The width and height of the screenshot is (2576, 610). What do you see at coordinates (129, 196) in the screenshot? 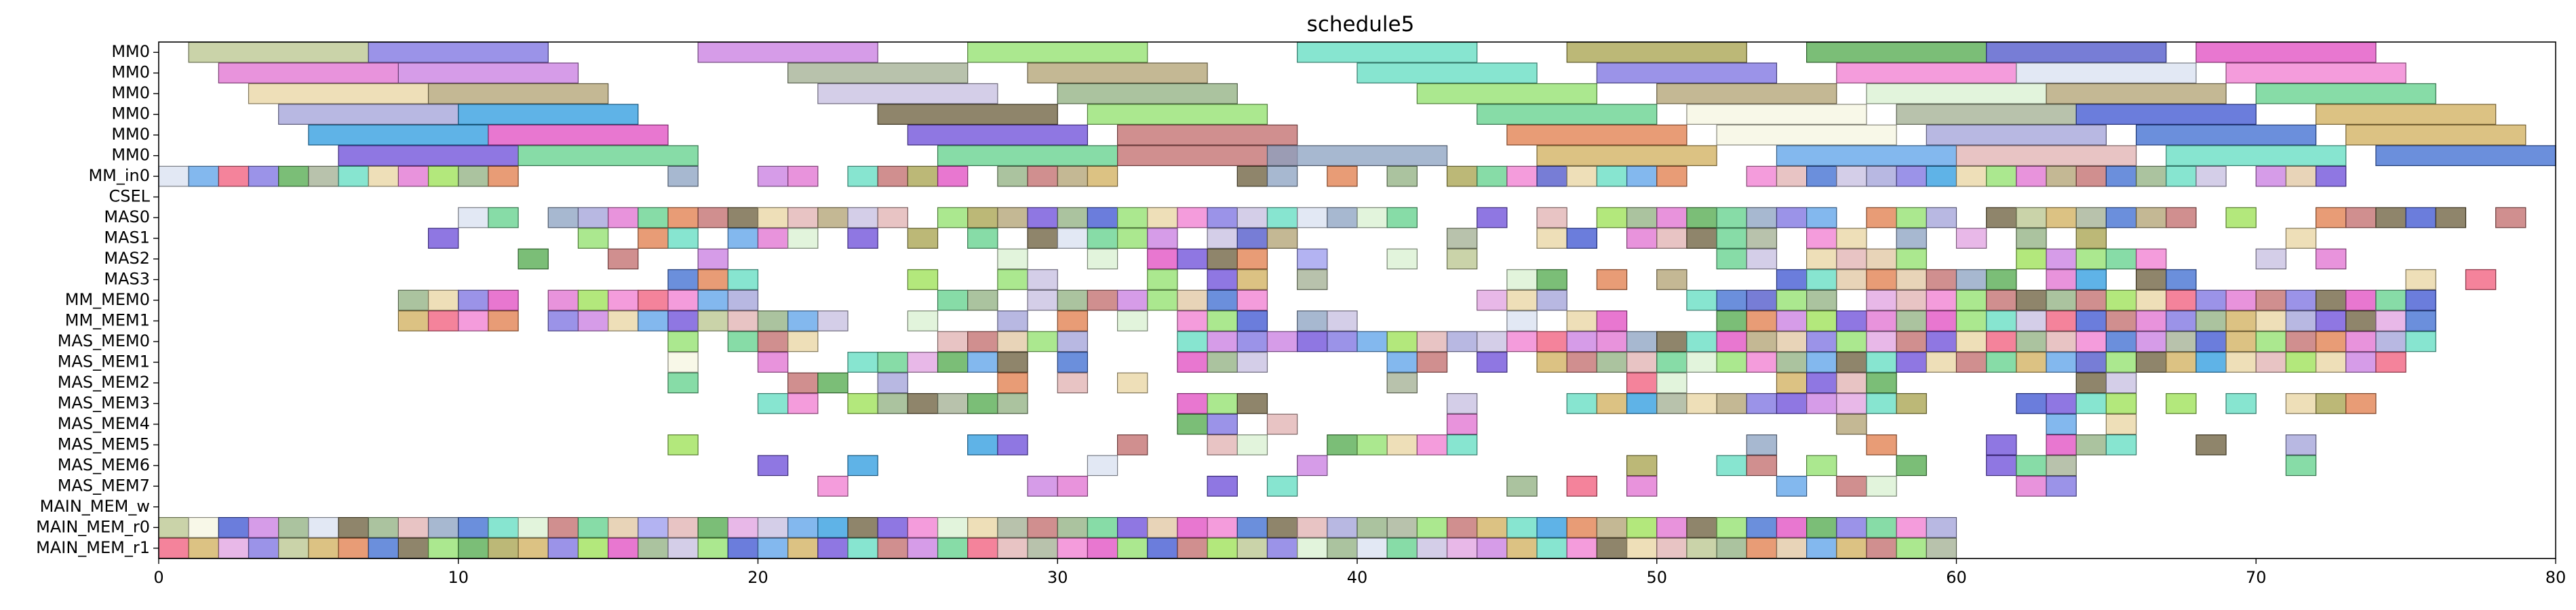
I see `y-tick-label: CSEL` at bounding box center [129, 196].